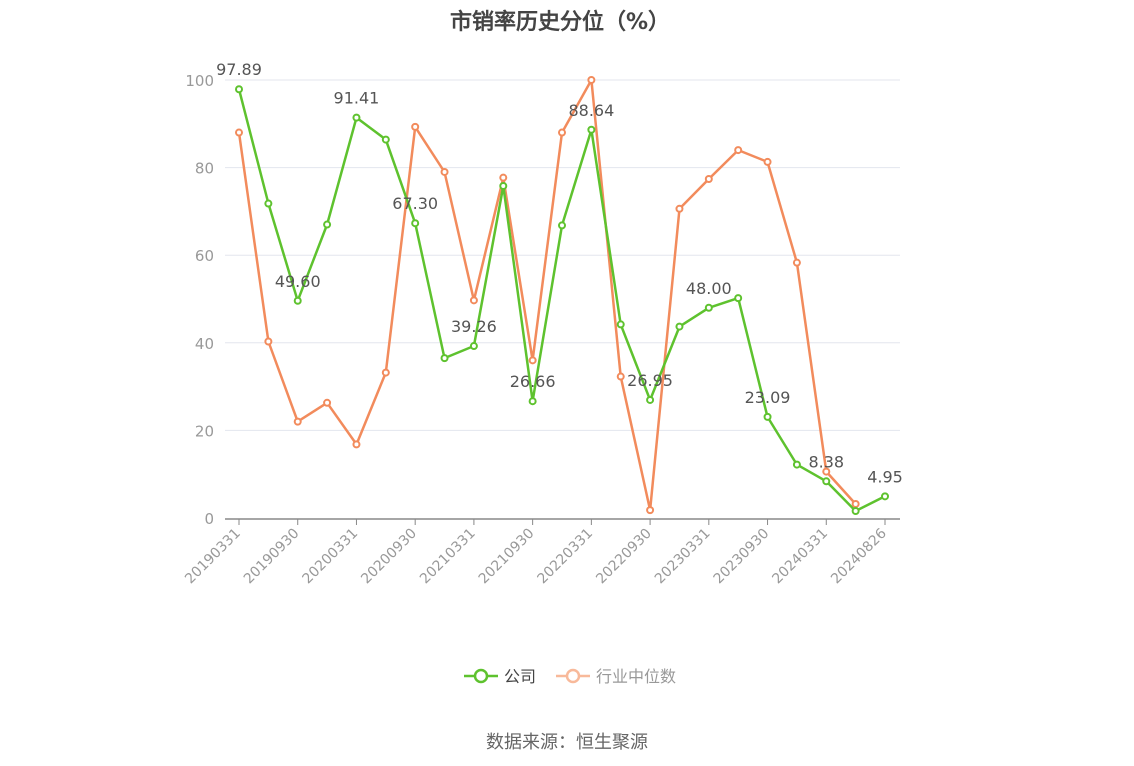  What do you see at coordinates (800, 557) in the screenshot?
I see `x-tick-label: 20240331` at bounding box center [800, 557].